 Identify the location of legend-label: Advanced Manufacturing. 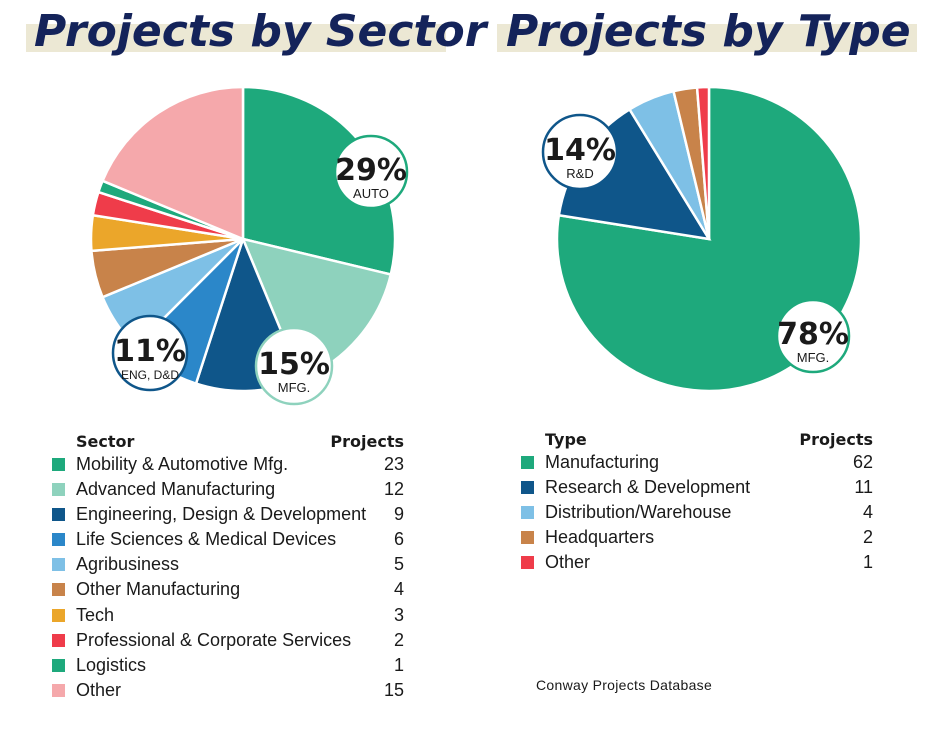
(176, 489).